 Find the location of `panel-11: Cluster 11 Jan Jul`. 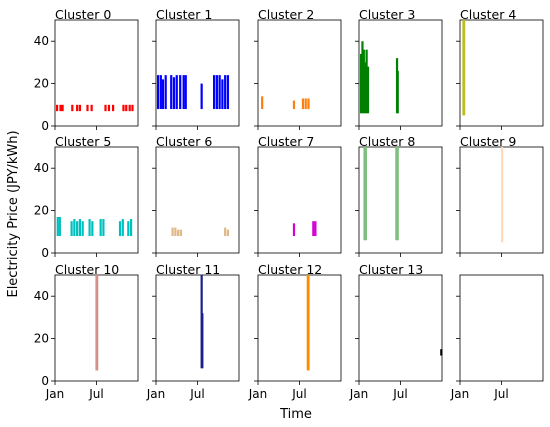

panel-11: Cluster 11 Jan Jul is located at coordinates (193, 331).